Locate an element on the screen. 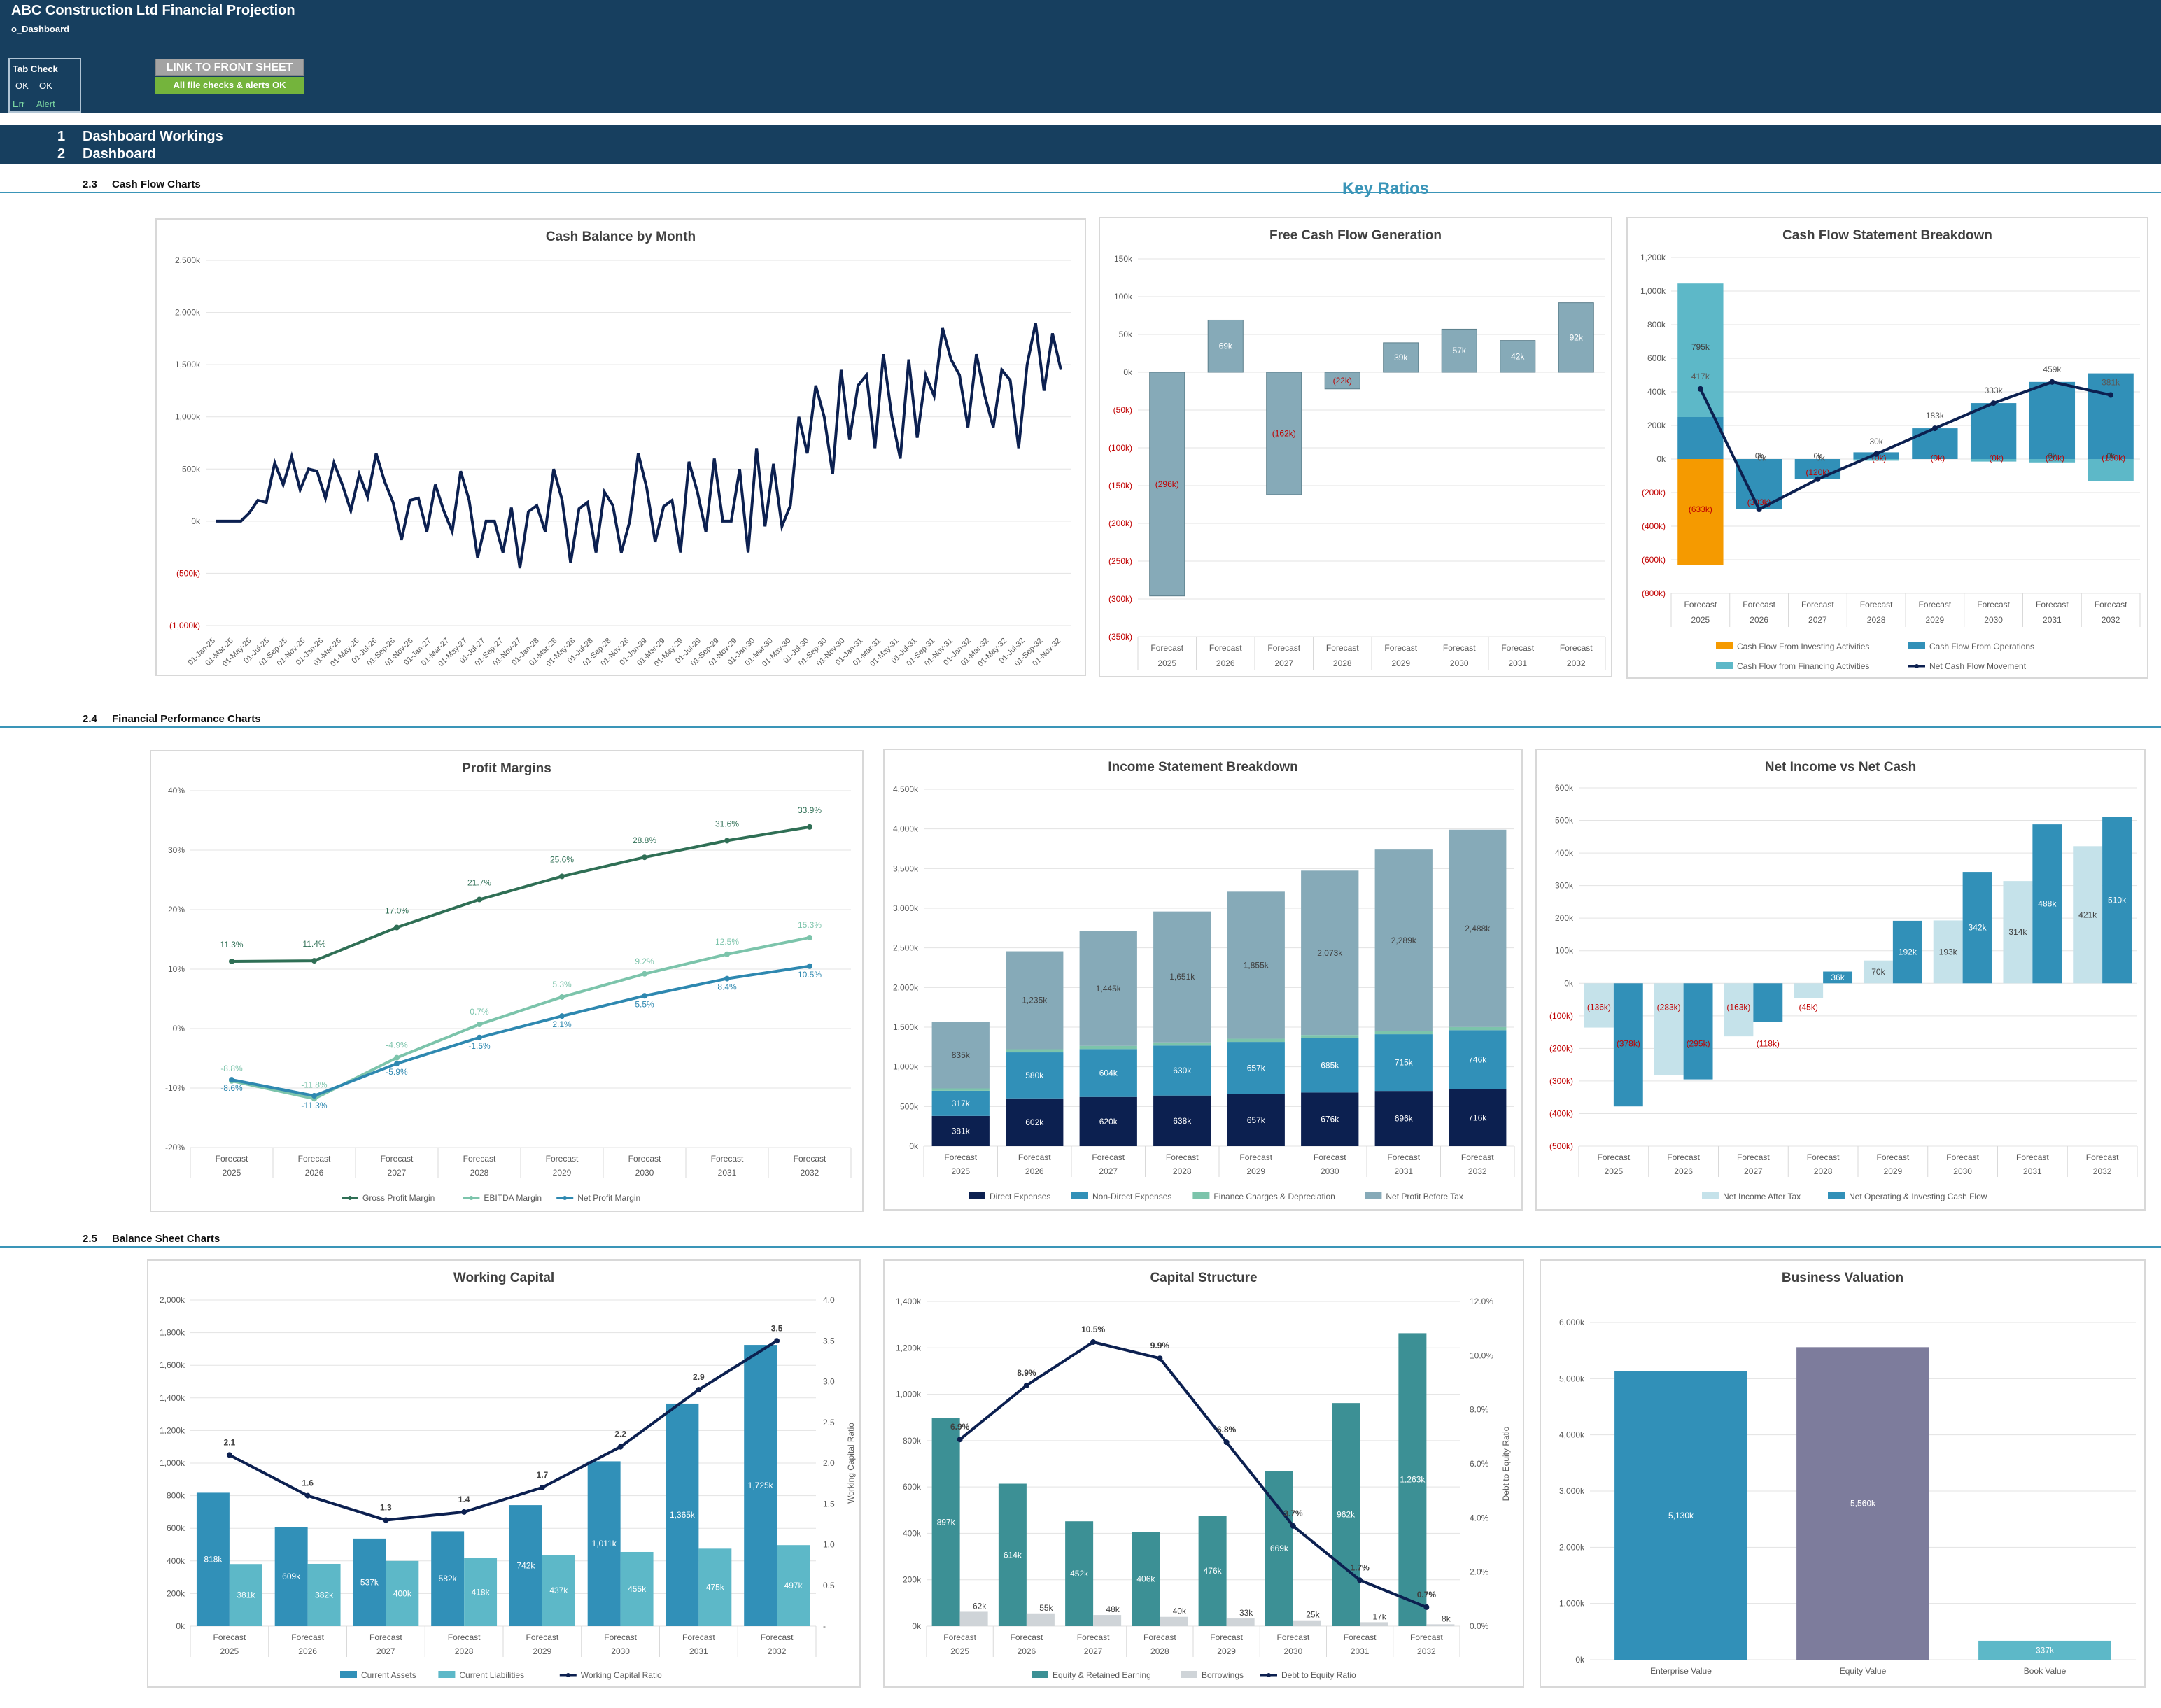 Image resolution: width=2161 pixels, height=1708 pixels. legend-label: Cash Flow from Financing Activities is located at coordinates (1803, 666).